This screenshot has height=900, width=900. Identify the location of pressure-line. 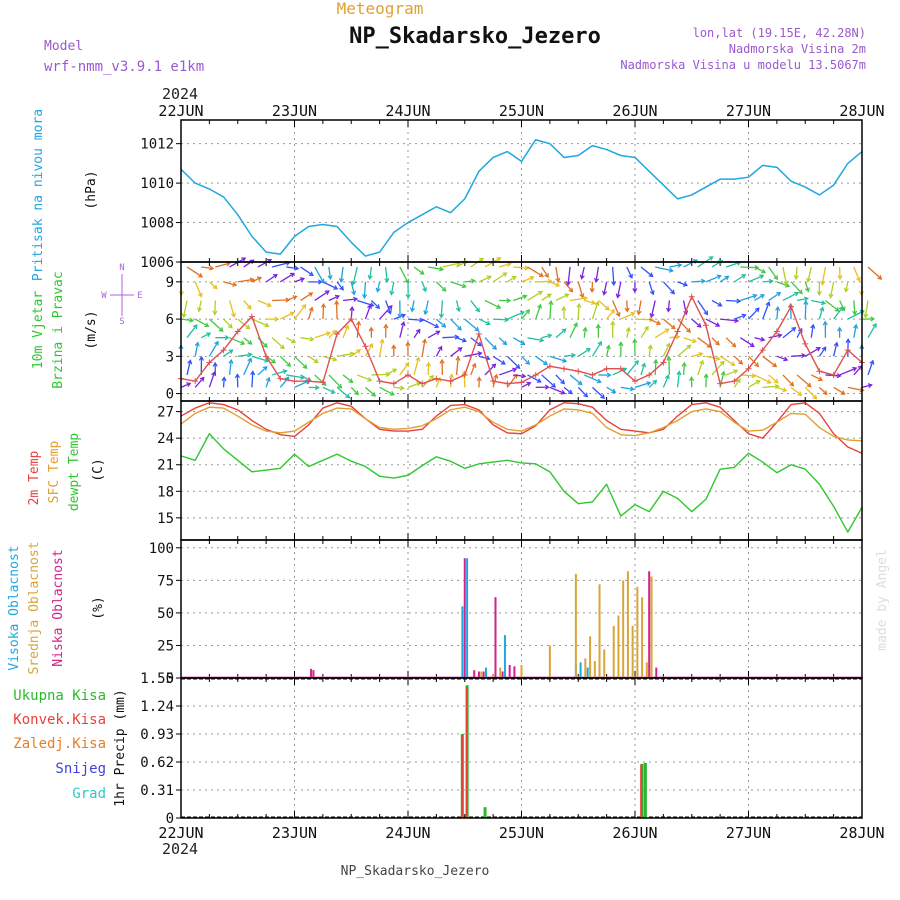
(521, 197).